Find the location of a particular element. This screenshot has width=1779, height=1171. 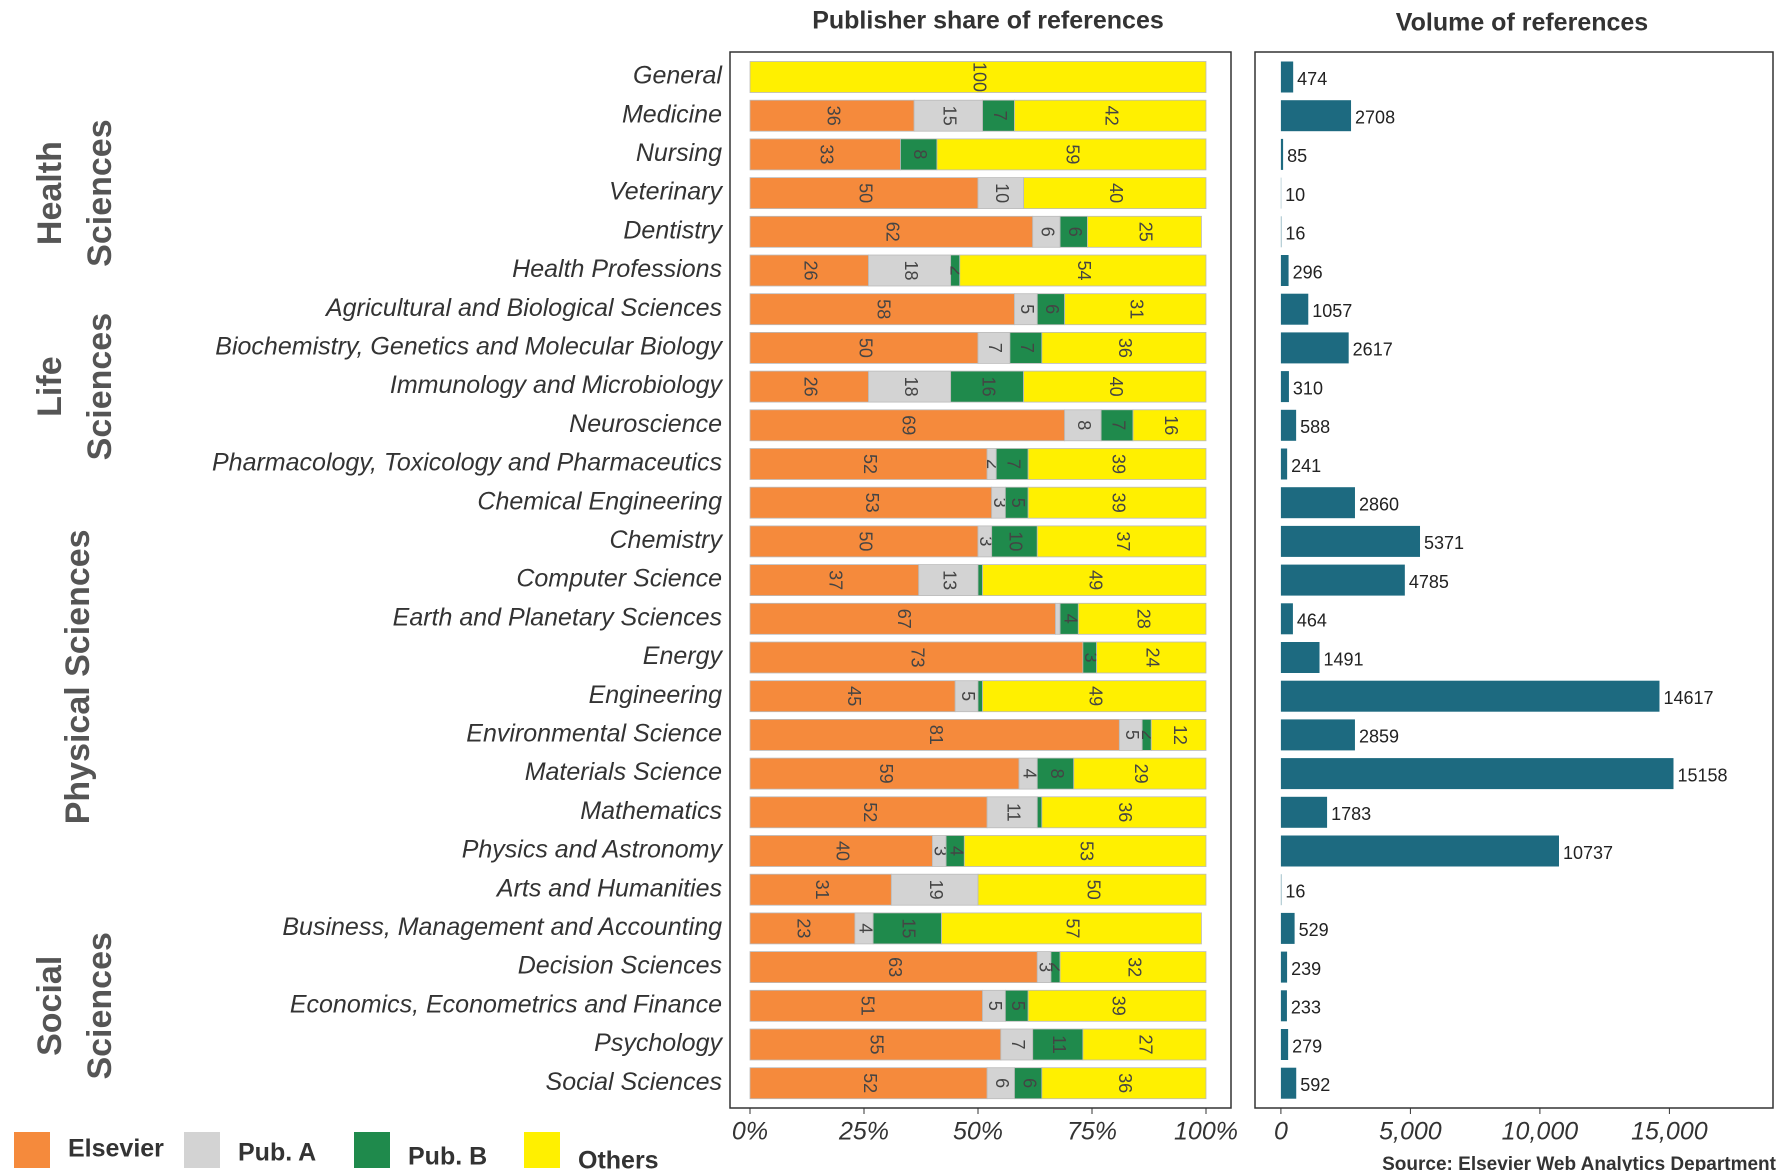

data-label: 15 is located at coordinates (950, 116).